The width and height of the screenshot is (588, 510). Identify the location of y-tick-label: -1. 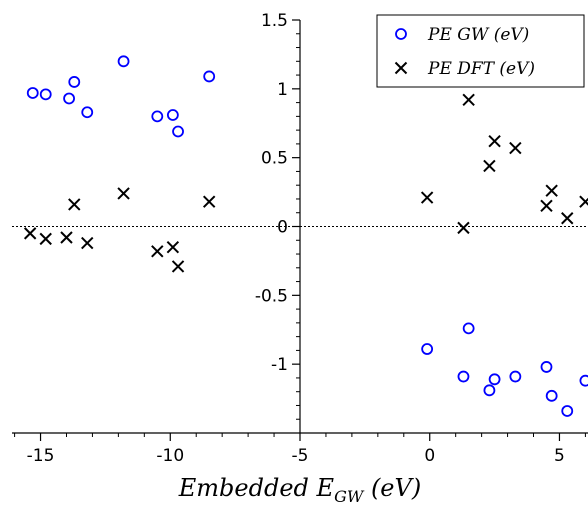
(279, 365).